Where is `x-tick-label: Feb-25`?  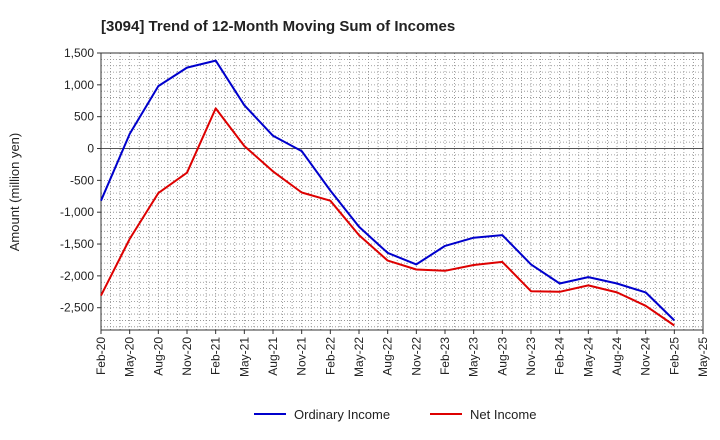
x-tick-label: Feb-25 is located at coordinates (674, 356).